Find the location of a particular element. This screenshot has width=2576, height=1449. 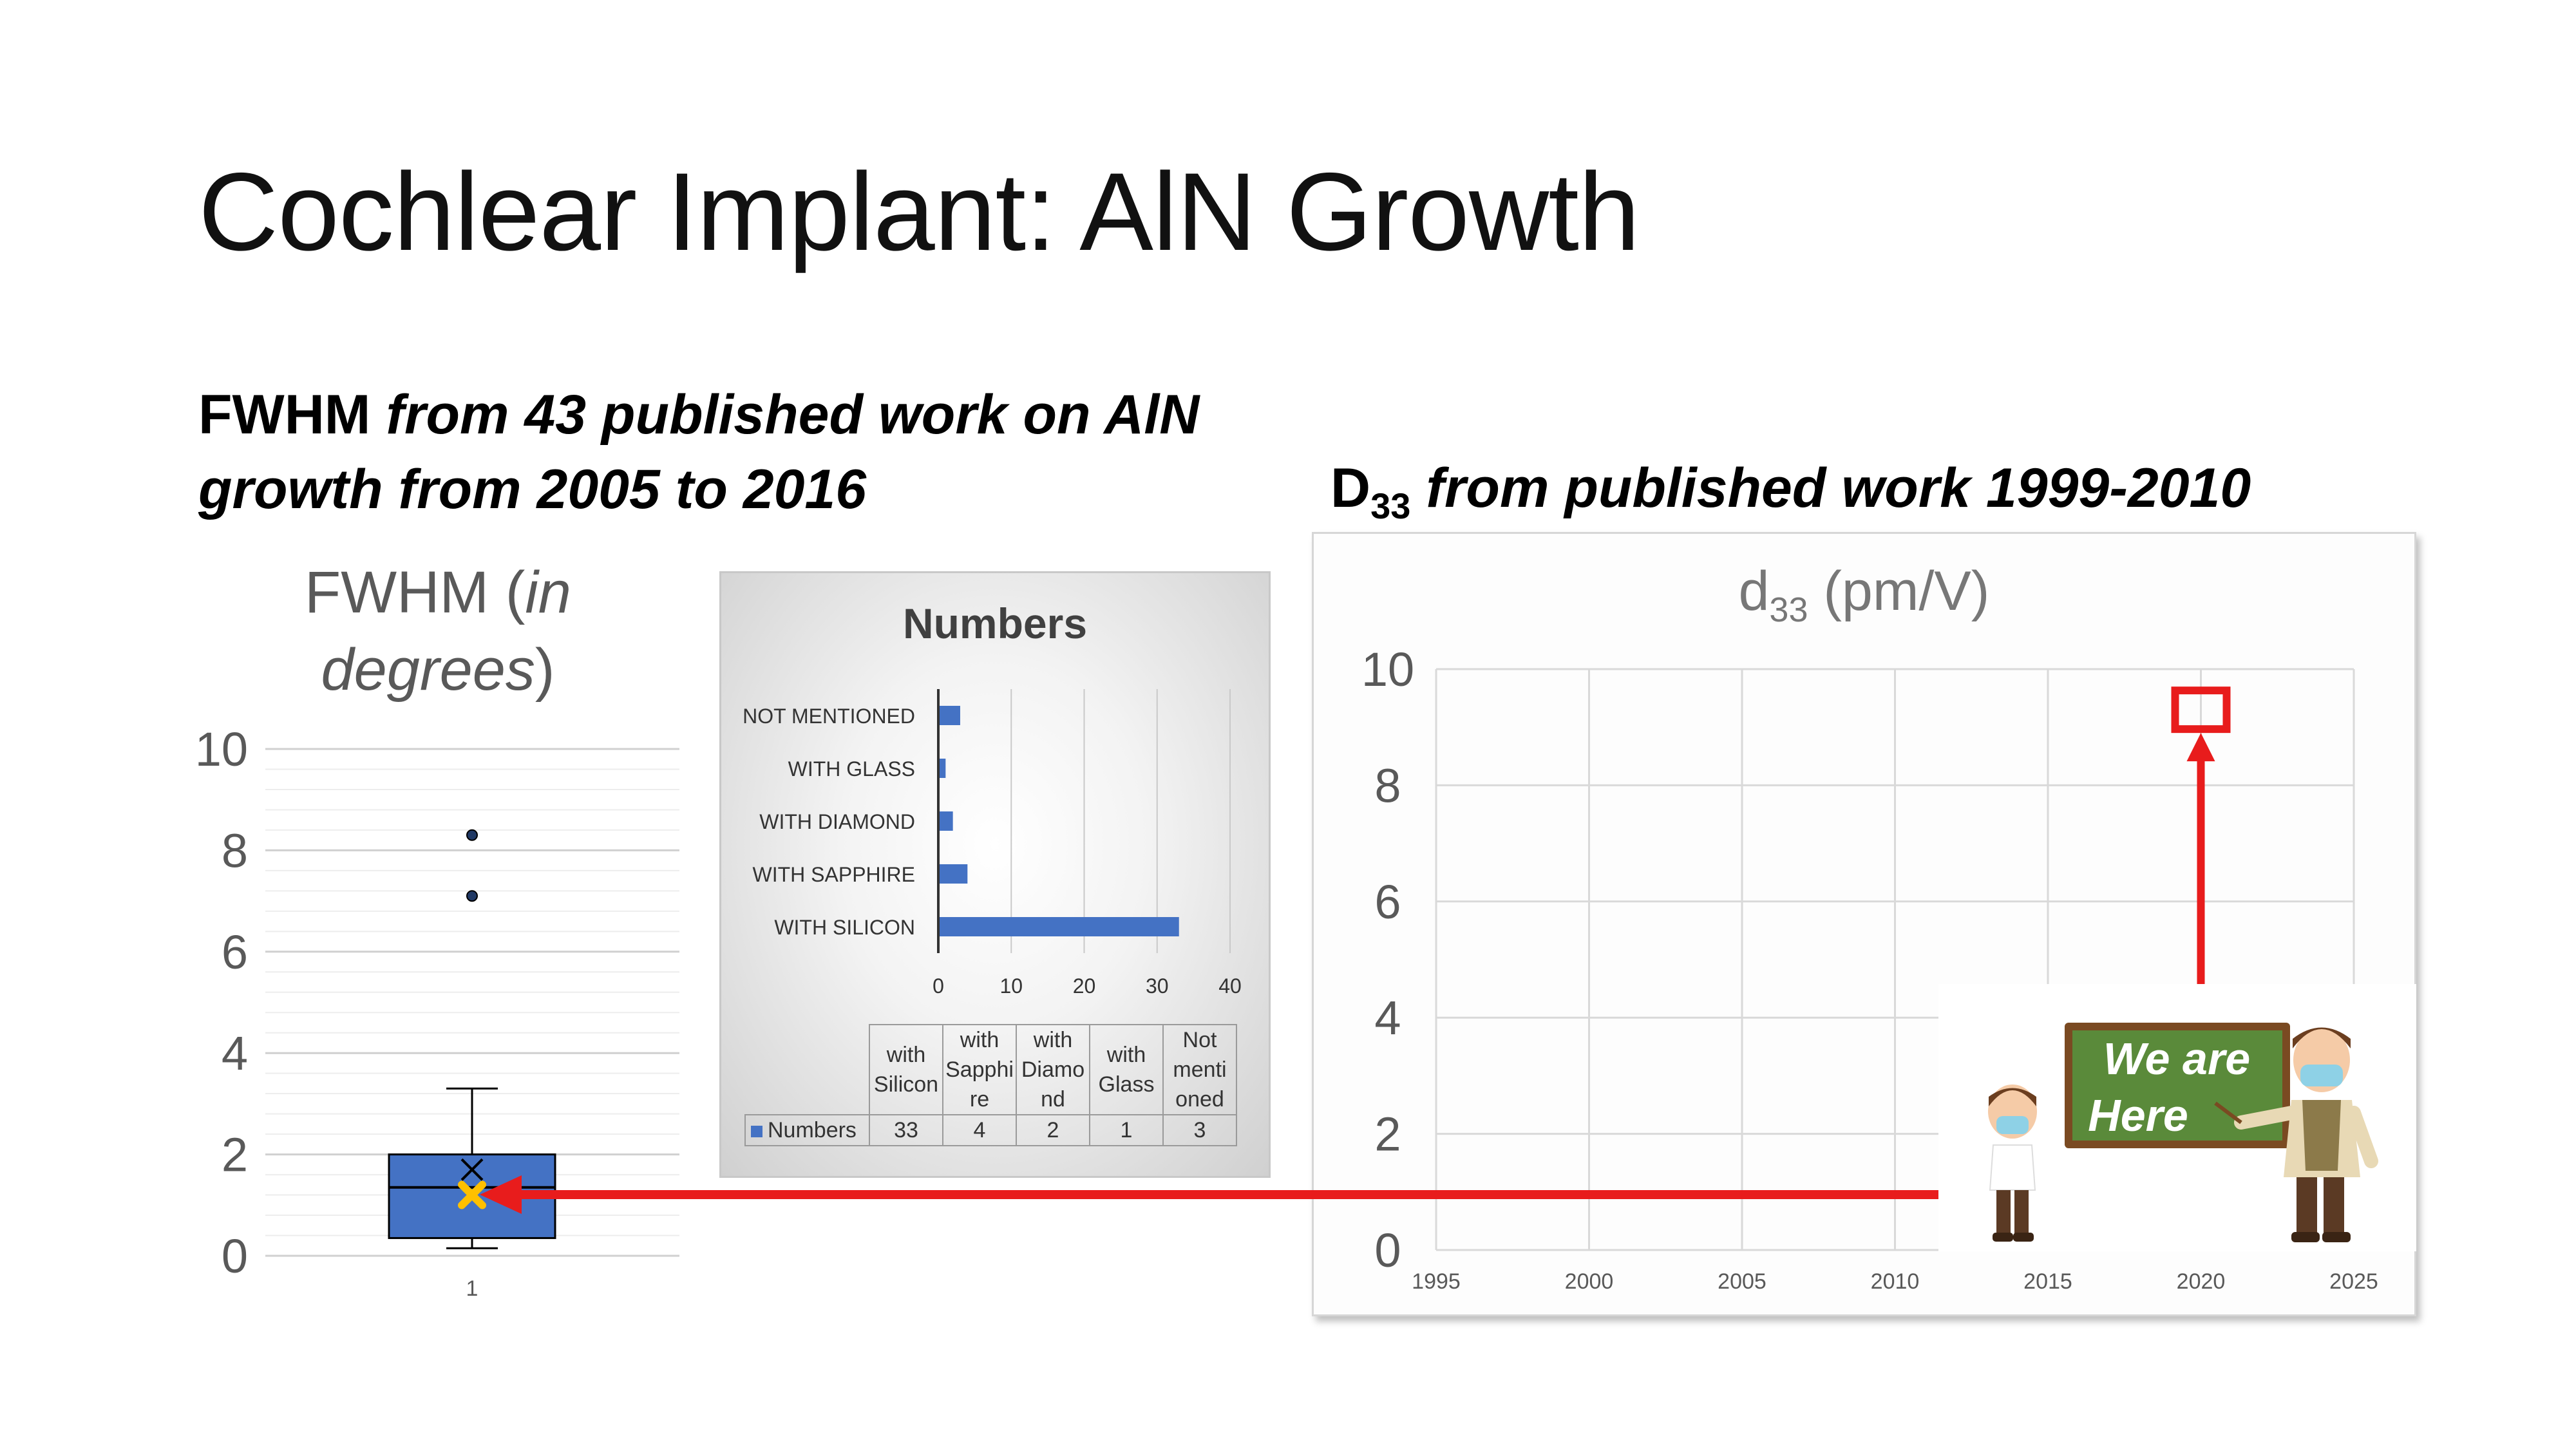

d33-heading: D33 from published work 1999-2010 is located at coordinates (1791, 497).